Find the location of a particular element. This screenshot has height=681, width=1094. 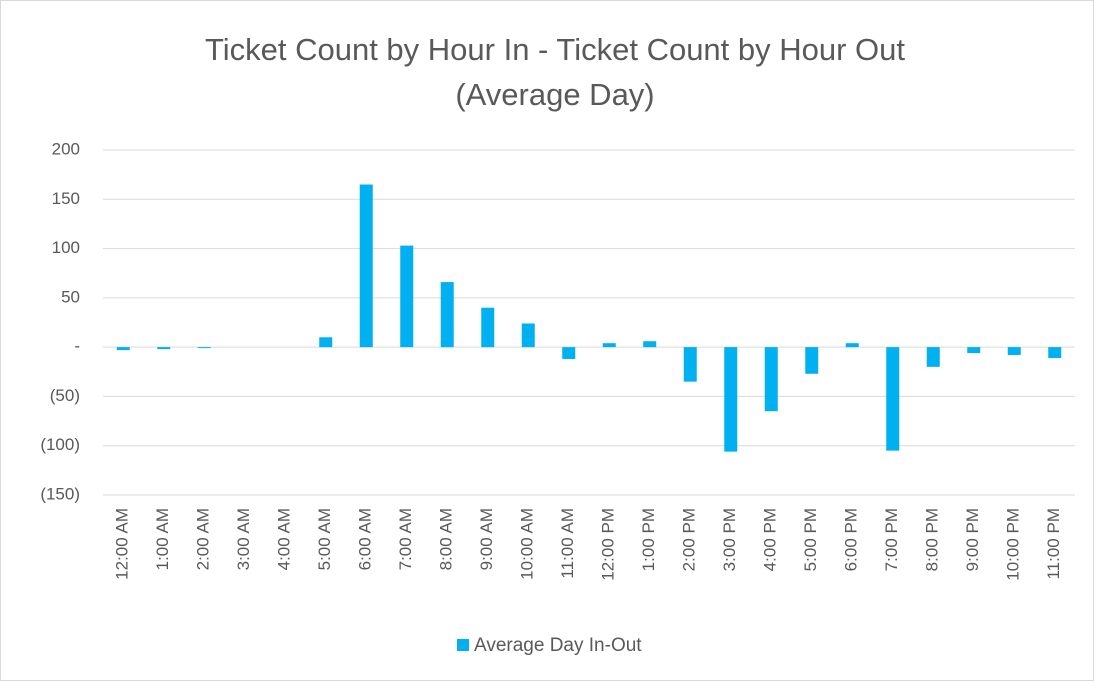

x-tick-label: 11:00 AM is located at coordinates (567, 543).